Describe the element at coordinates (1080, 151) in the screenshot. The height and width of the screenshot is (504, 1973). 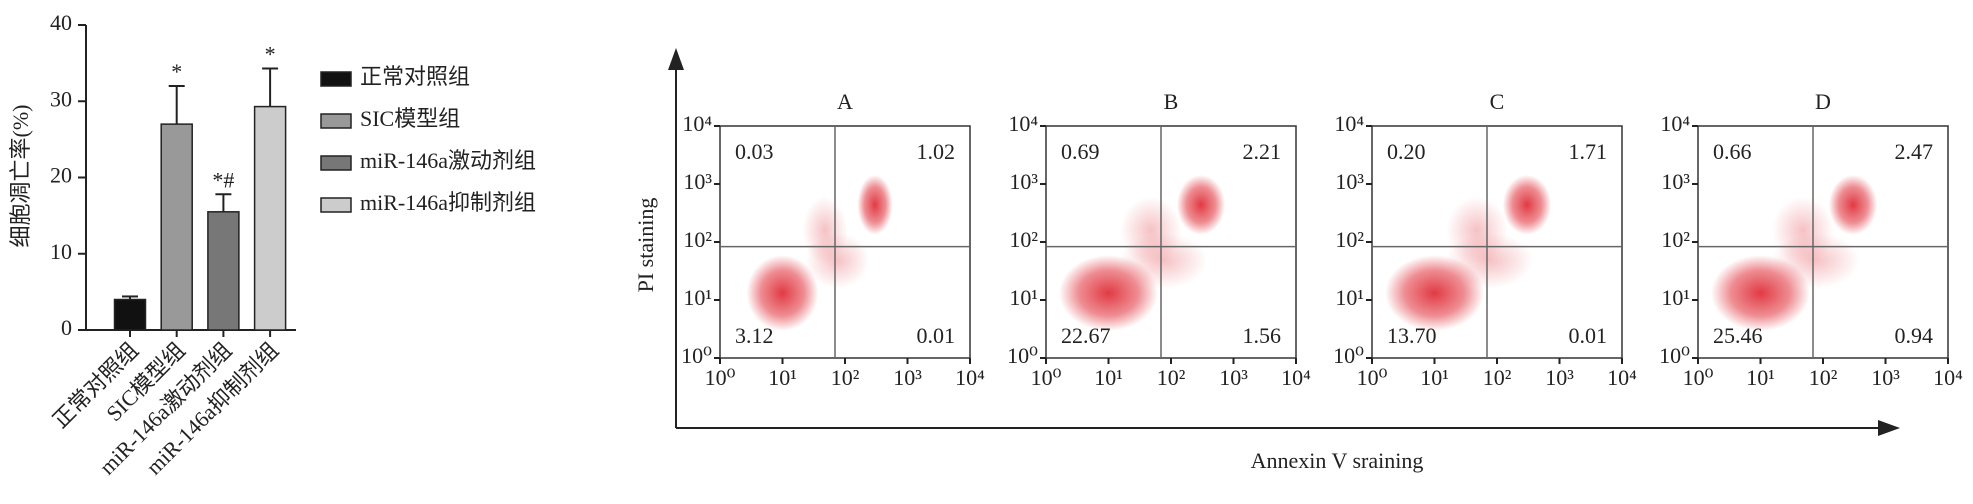
I see `quadrant-percent: 0.69` at that location.